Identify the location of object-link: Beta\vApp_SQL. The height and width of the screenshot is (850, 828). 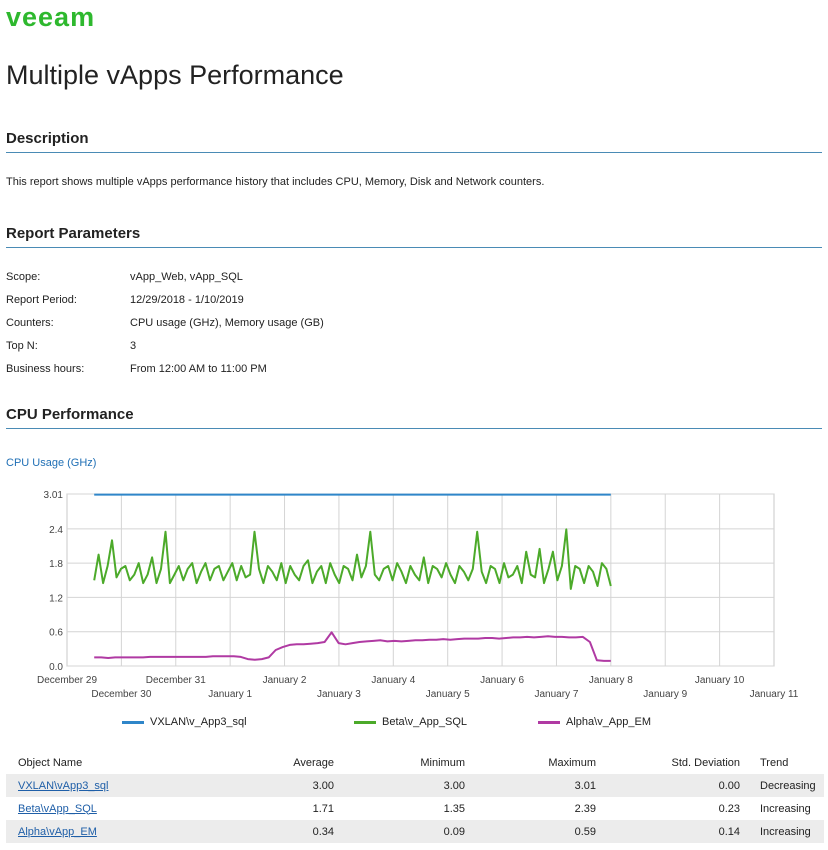
(57, 808).